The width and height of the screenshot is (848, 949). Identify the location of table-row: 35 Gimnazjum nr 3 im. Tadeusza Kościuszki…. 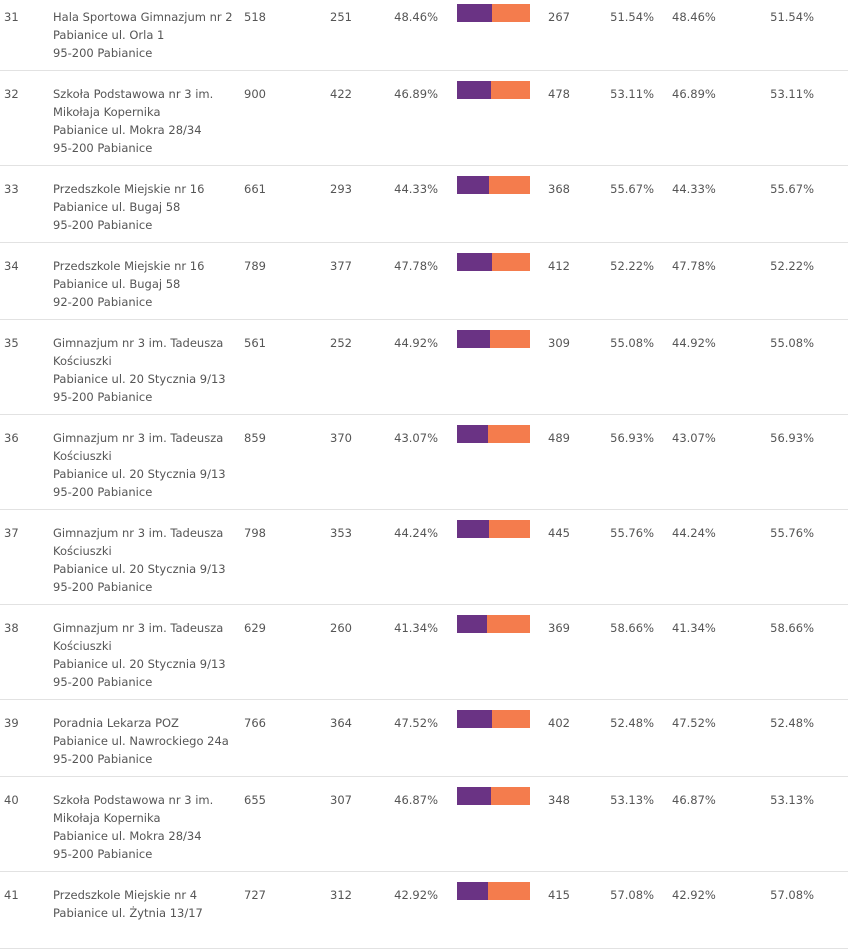
(424, 367).